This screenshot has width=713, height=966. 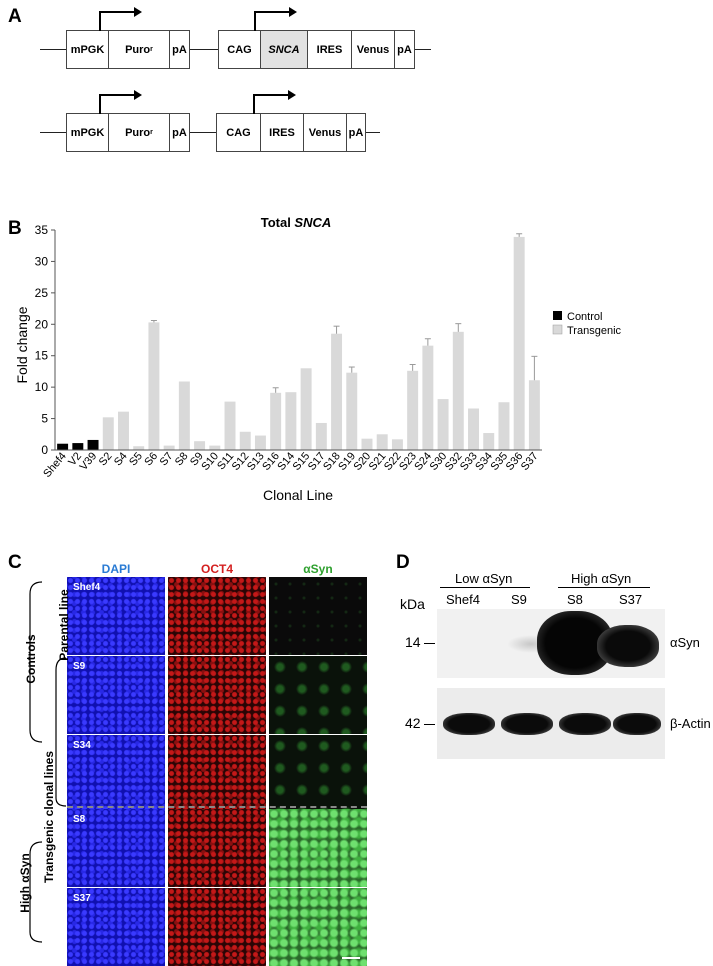 What do you see at coordinates (351, 958) in the screenshot?
I see `scale-bar` at bounding box center [351, 958].